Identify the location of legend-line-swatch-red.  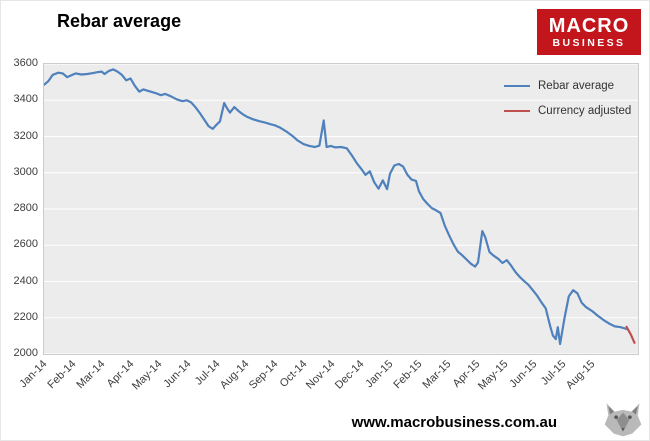
(517, 111).